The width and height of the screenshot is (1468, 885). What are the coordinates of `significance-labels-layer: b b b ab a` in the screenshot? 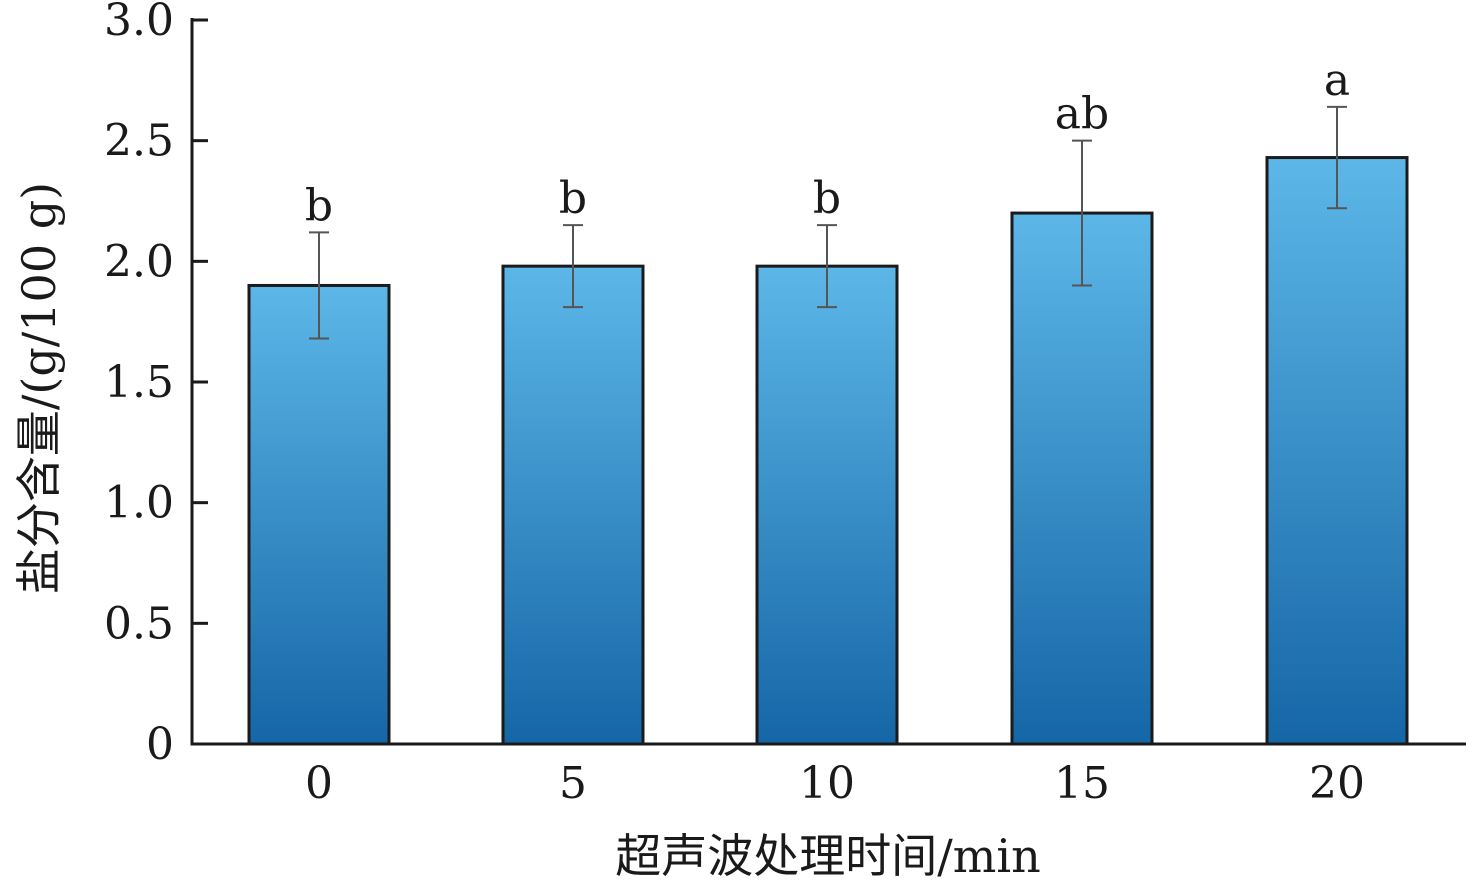 It's located at (827, 143).